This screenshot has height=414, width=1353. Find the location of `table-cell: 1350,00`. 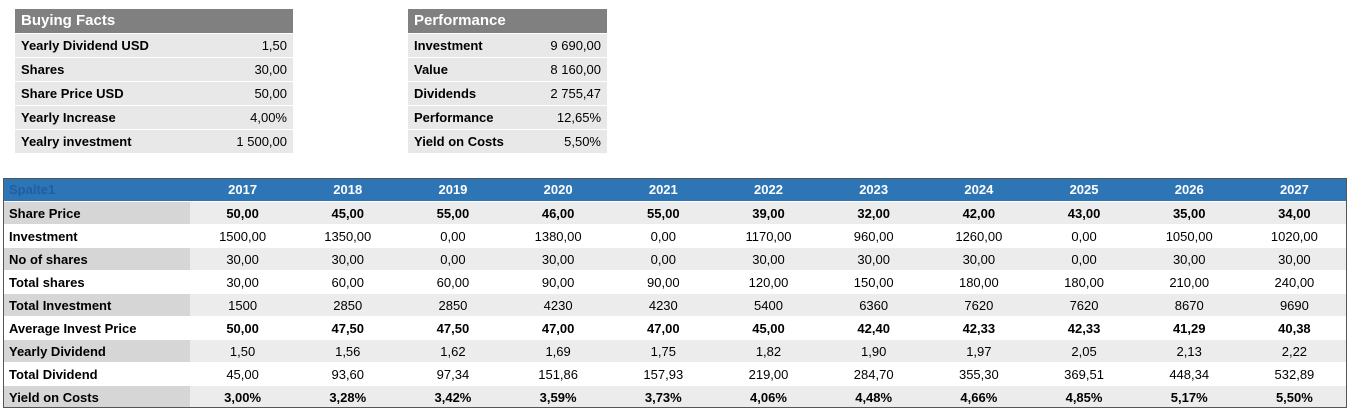

table-cell: 1350,00 is located at coordinates (348, 235).